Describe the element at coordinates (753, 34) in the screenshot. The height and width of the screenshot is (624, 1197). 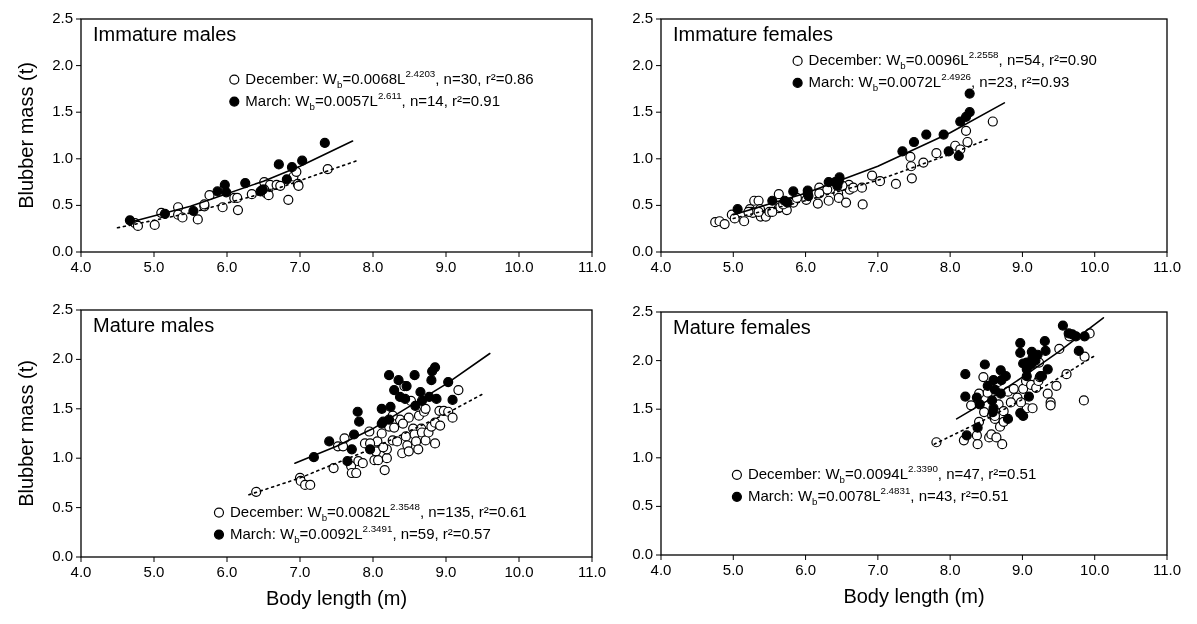
I see `chart-title: Immature females` at that location.